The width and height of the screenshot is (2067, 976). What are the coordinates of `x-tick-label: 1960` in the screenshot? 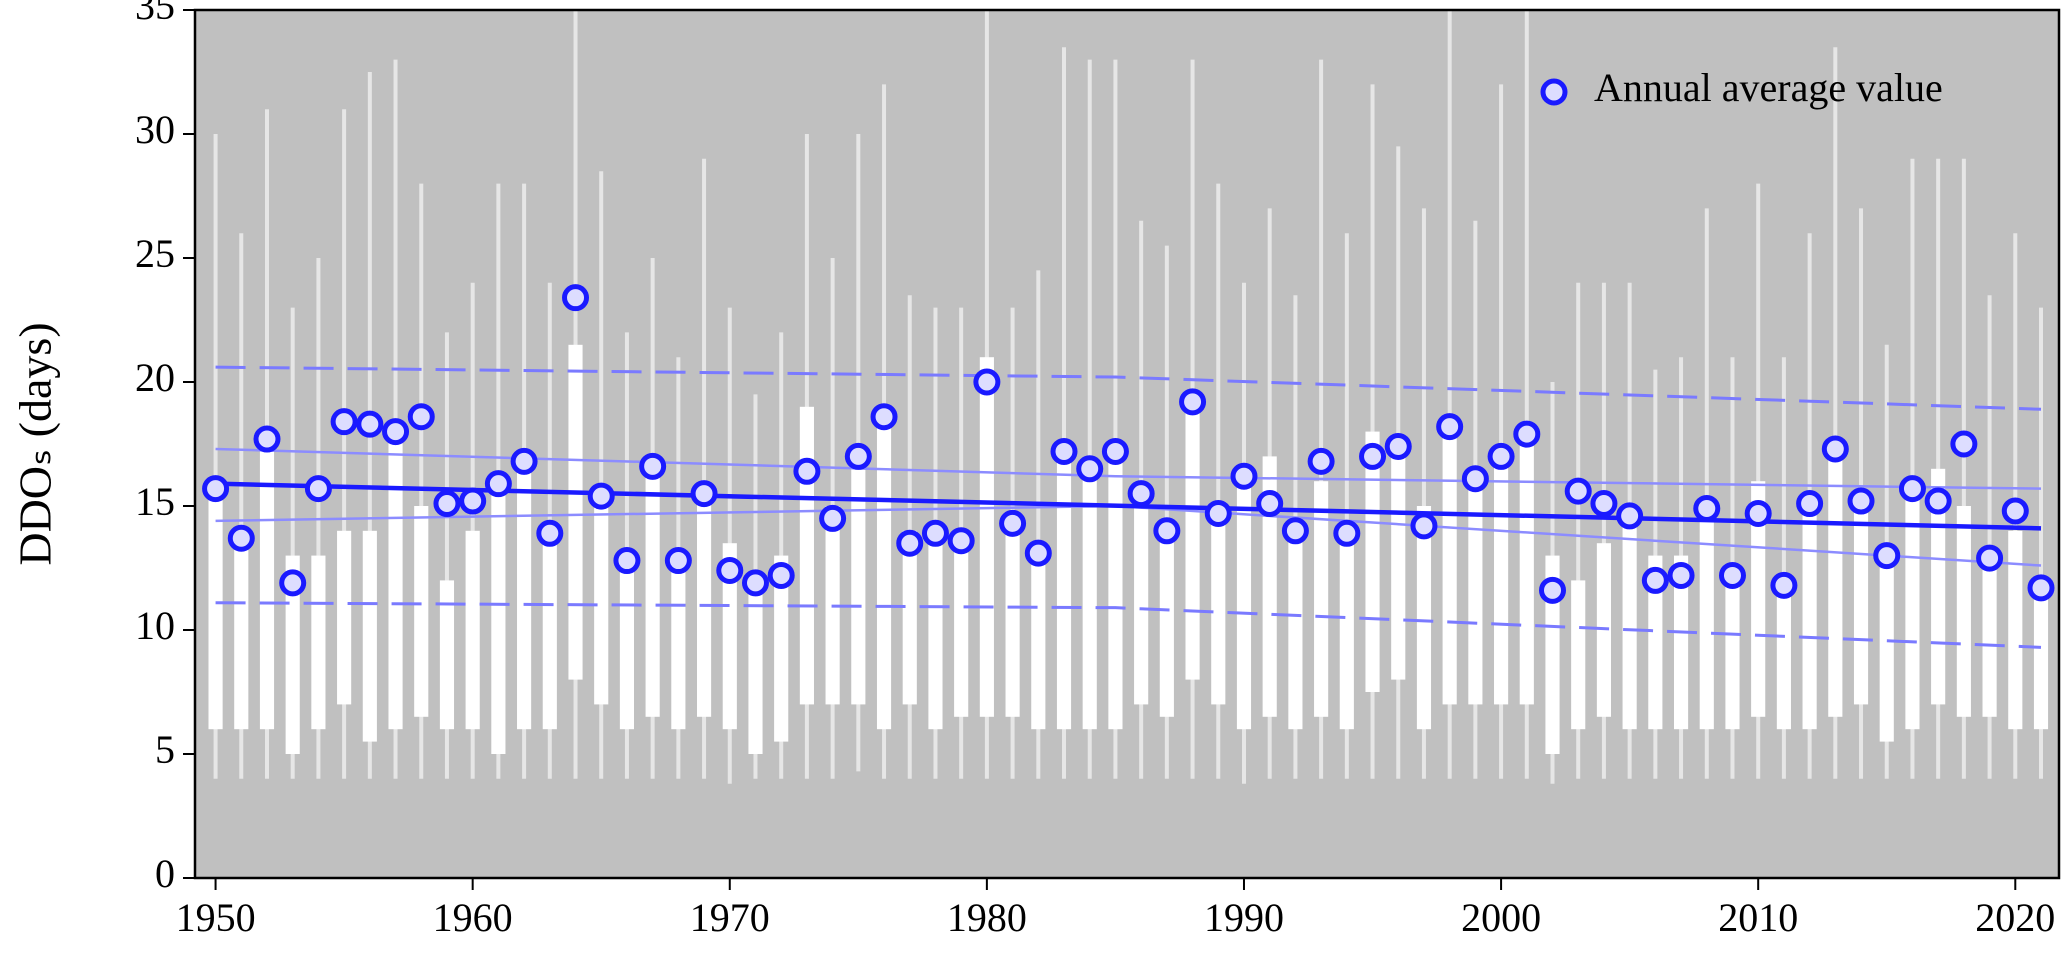 It's located at (473, 917).